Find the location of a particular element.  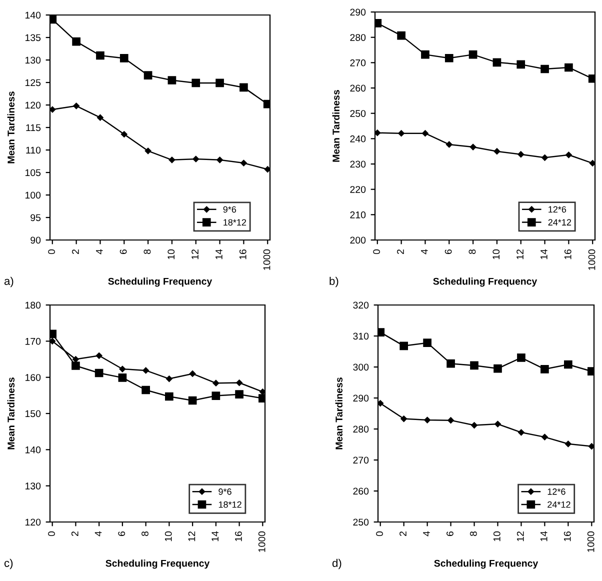

y-tick-label: 150 is located at coordinates (33, 414).